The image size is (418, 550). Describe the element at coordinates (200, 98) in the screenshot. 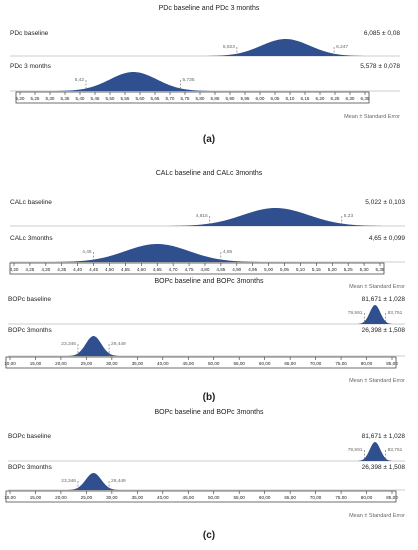

I see `x-tick-label: 5,80` at that location.